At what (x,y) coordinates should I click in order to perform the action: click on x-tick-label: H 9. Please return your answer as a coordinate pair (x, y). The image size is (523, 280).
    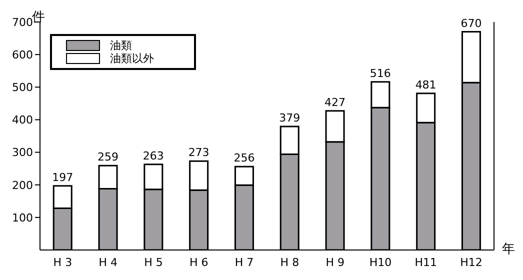
    Looking at the image, I should click on (335, 262).